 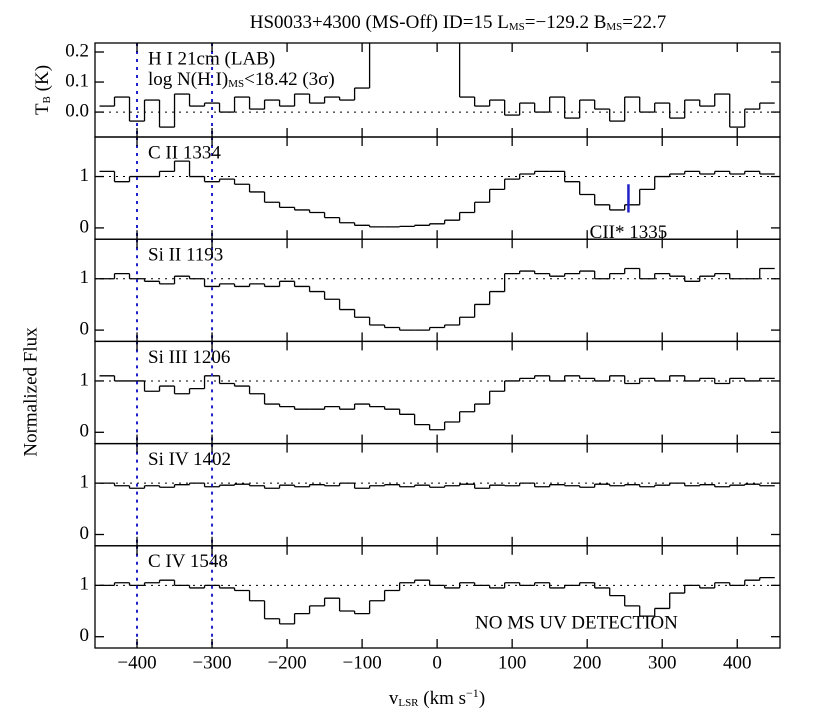 I want to click on y-tick-label: 0.2, so click(x=77, y=50).